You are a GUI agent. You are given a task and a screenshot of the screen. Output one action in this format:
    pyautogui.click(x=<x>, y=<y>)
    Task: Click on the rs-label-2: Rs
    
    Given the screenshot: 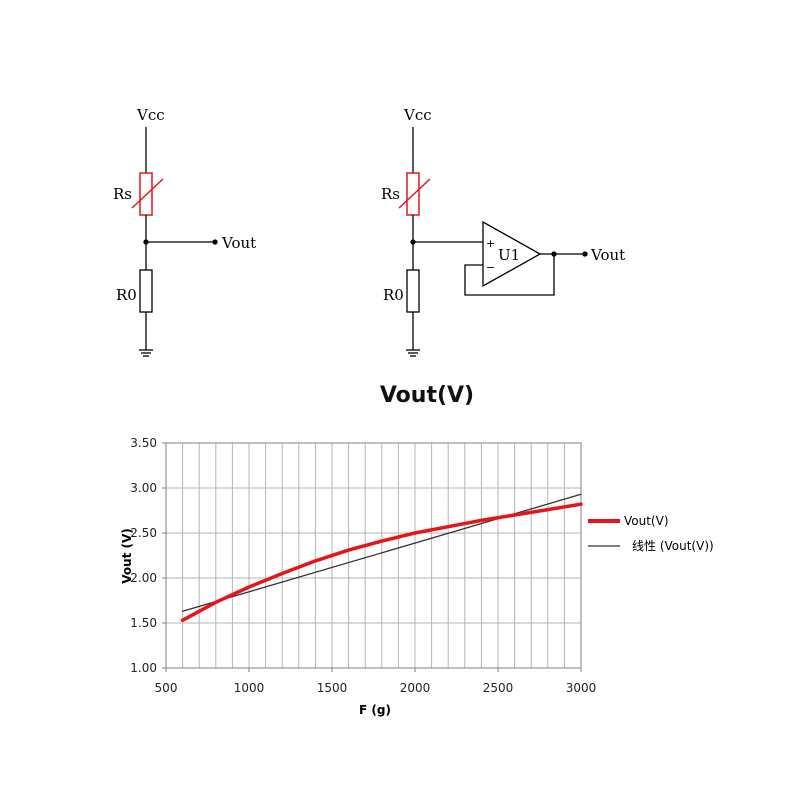 What is the action you would take?
    pyautogui.click(x=390, y=194)
    